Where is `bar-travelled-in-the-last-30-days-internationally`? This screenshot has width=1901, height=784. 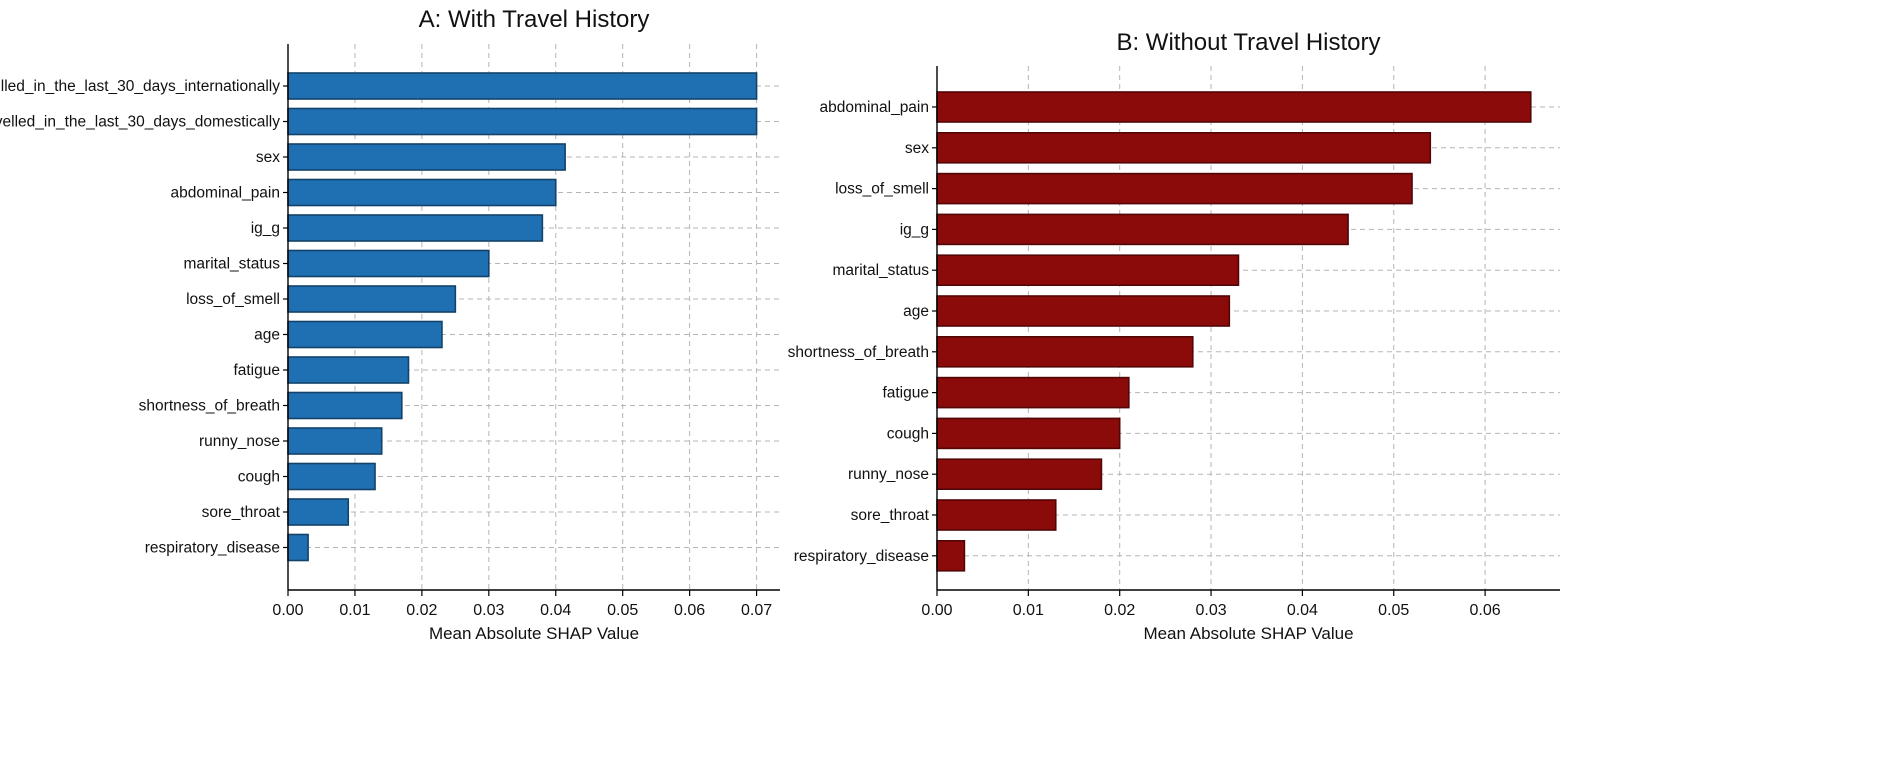 bar-travelled-in-the-last-30-days-internationally is located at coordinates (522, 86).